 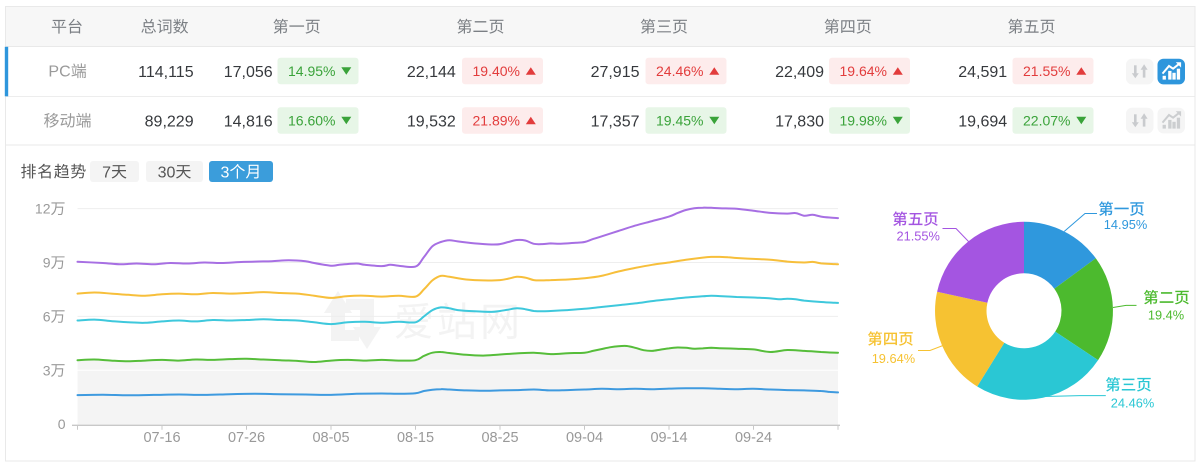 What do you see at coordinates (584, 438) in the screenshot?
I see `svg-text: 09-04` at bounding box center [584, 438].